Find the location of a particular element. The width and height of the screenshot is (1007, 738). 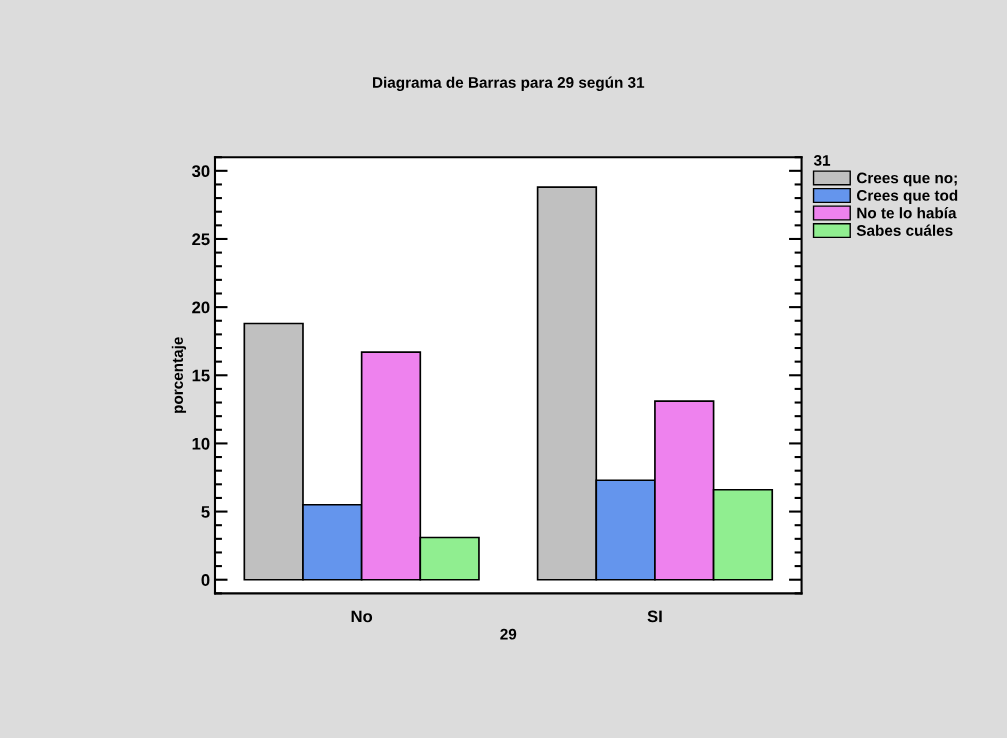

y-tick-label: 0 is located at coordinates (205, 580).